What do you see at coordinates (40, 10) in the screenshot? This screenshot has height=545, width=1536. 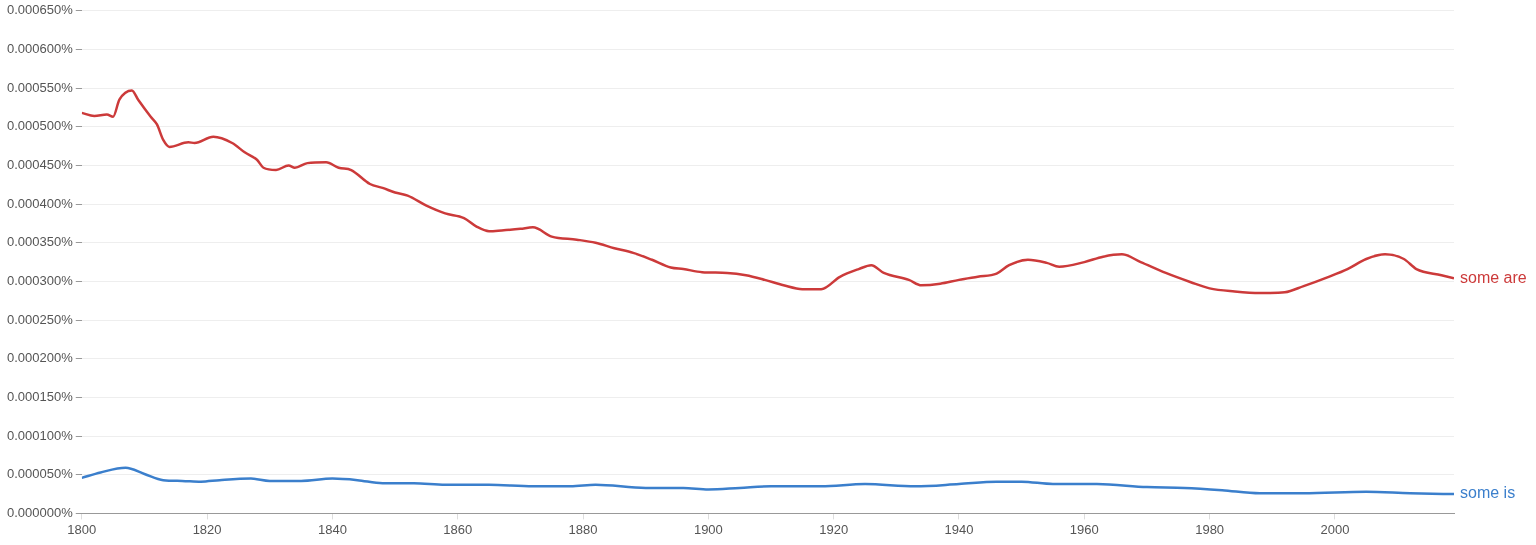 I see `y-tick-label: 0.000650%` at bounding box center [40, 10].